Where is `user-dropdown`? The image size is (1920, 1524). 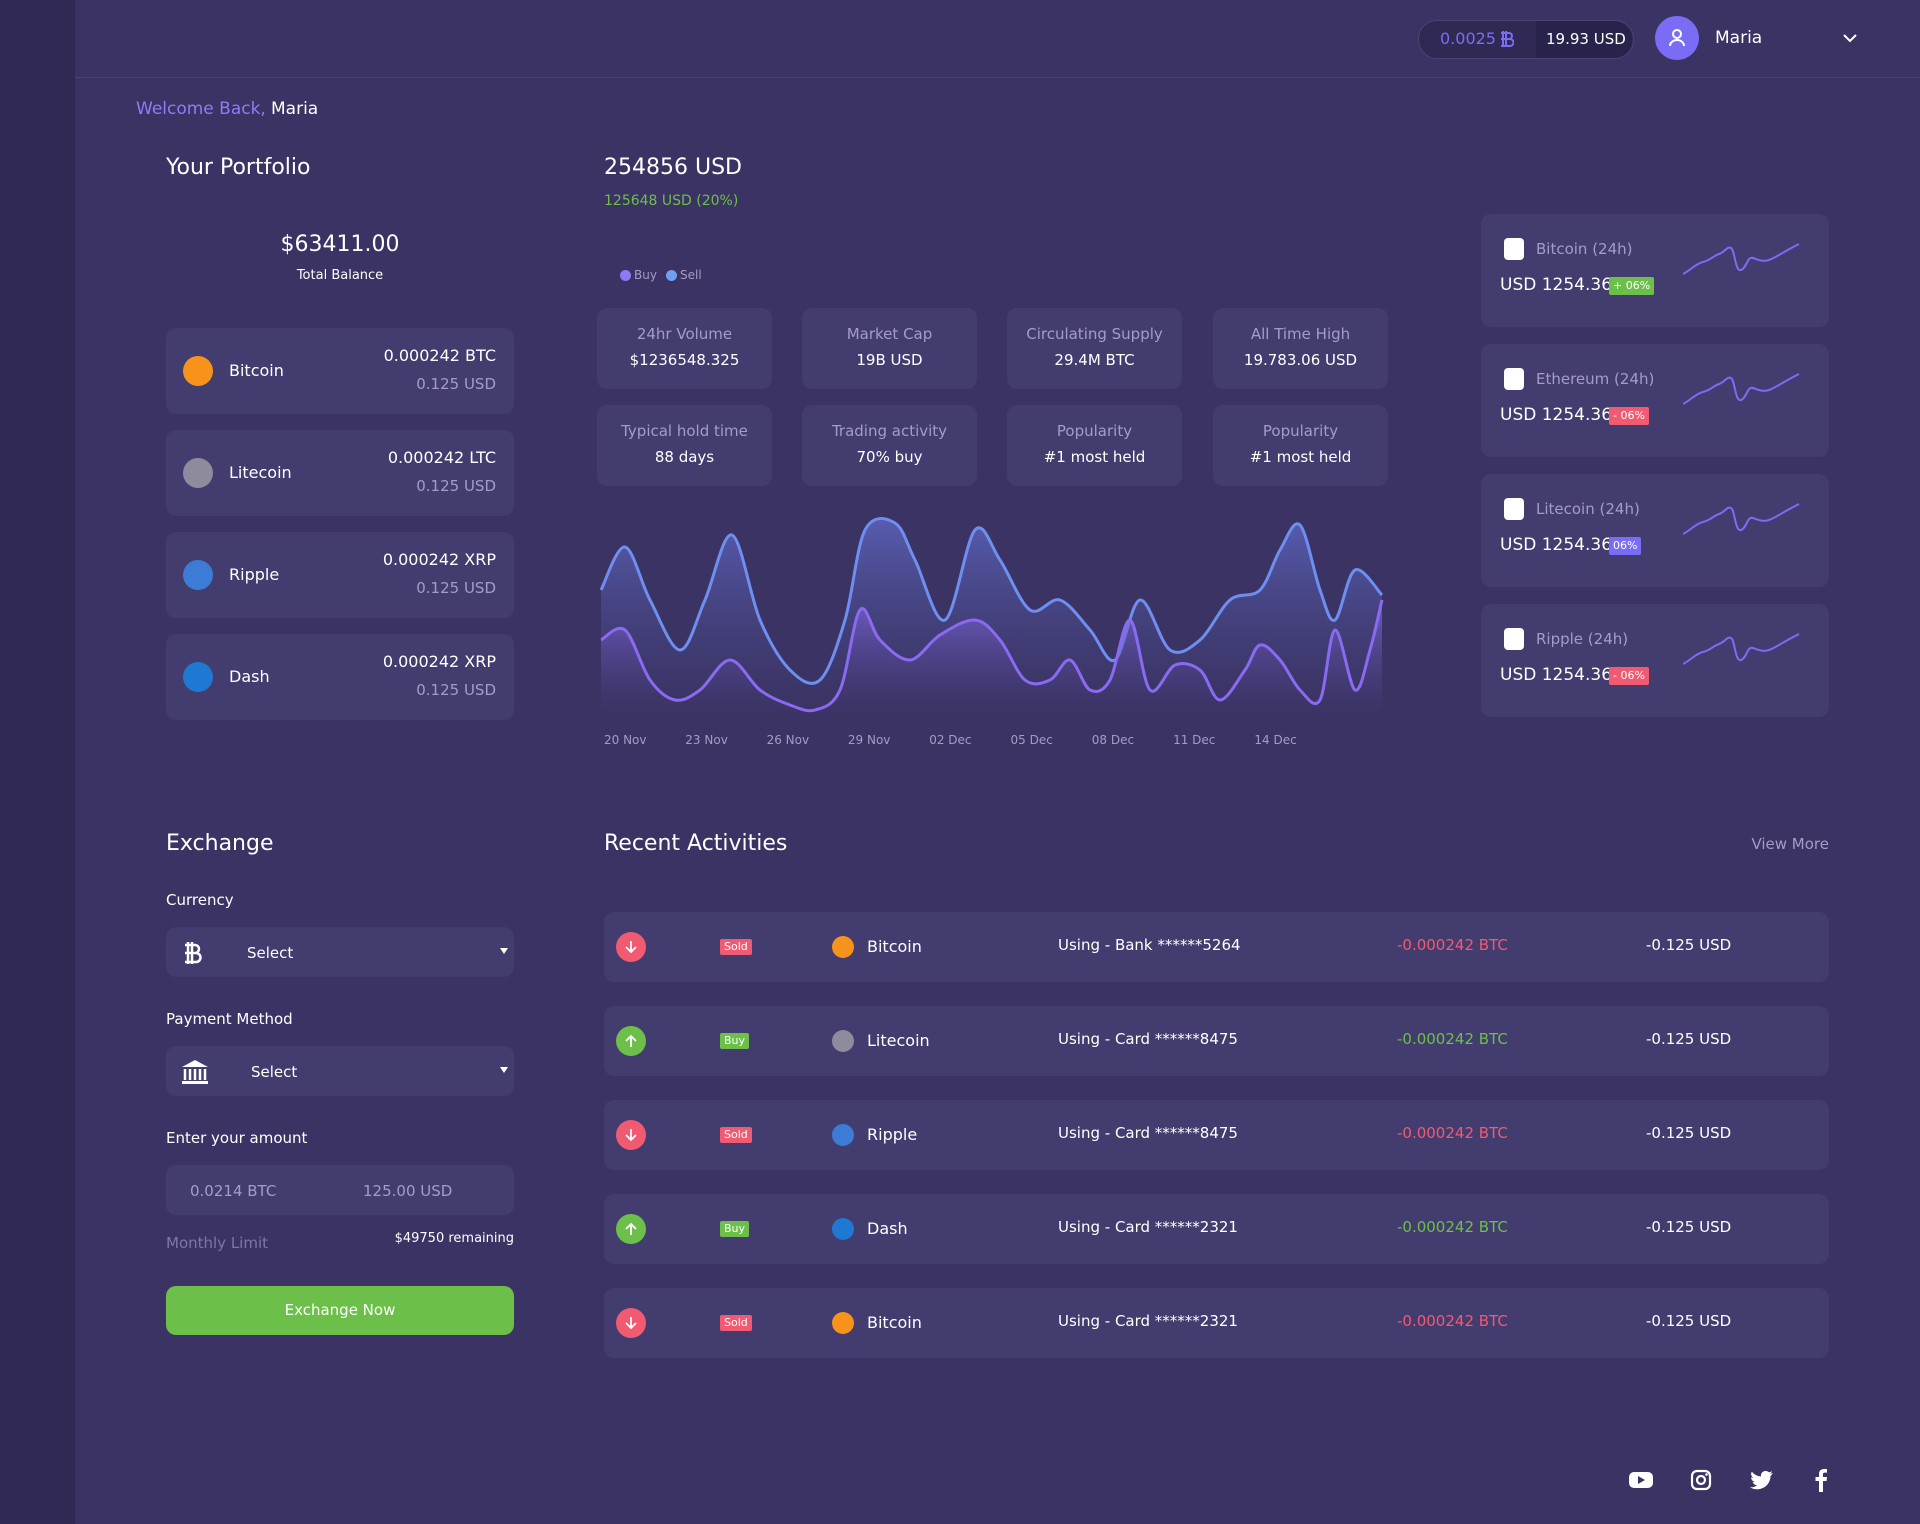 user-dropdown is located at coordinates (1850, 38).